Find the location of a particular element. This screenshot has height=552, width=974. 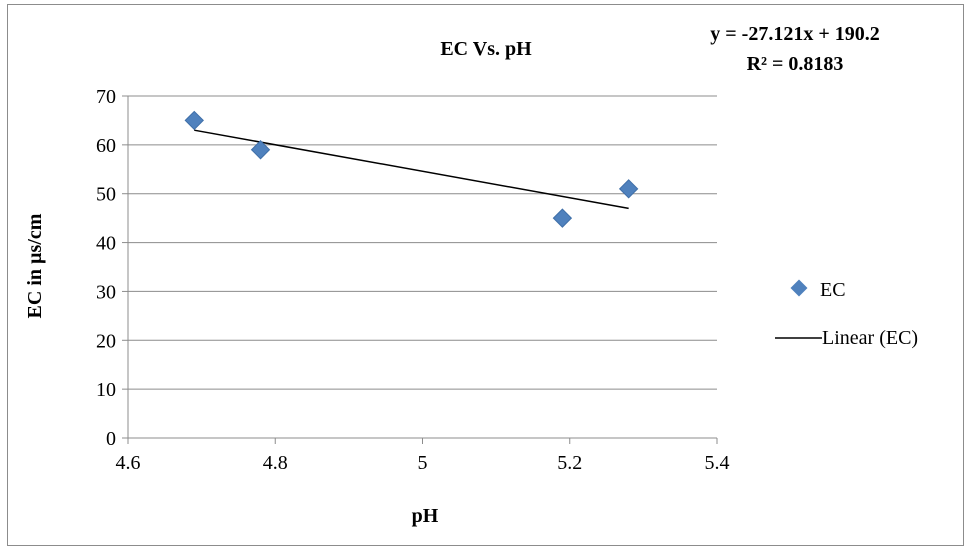

trendline-r-squared: R² = 0.8183 is located at coordinates (795, 64).